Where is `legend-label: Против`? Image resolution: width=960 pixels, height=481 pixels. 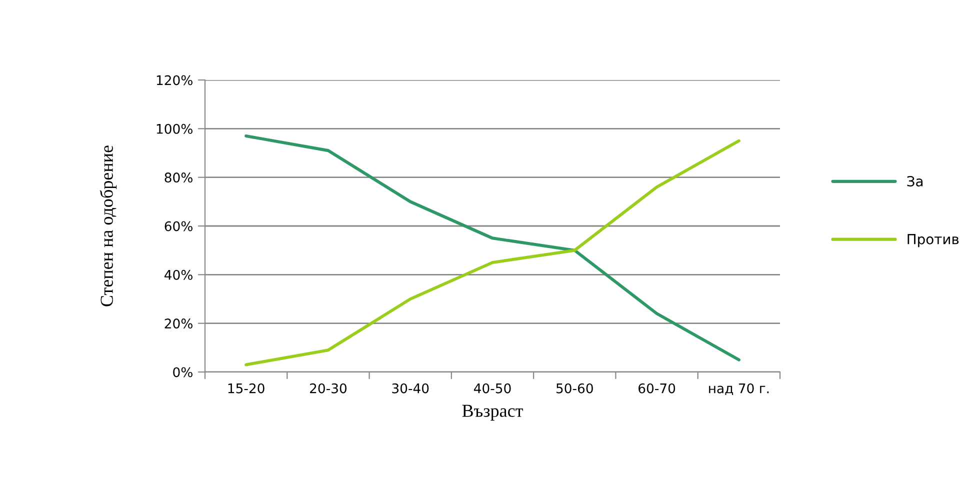 legend-label: Против is located at coordinates (933, 241).